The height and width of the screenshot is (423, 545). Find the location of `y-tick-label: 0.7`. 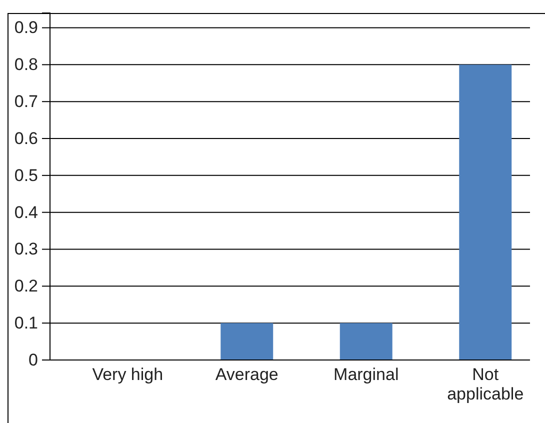

y-tick-label: 0.7 is located at coordinates (26, 102).